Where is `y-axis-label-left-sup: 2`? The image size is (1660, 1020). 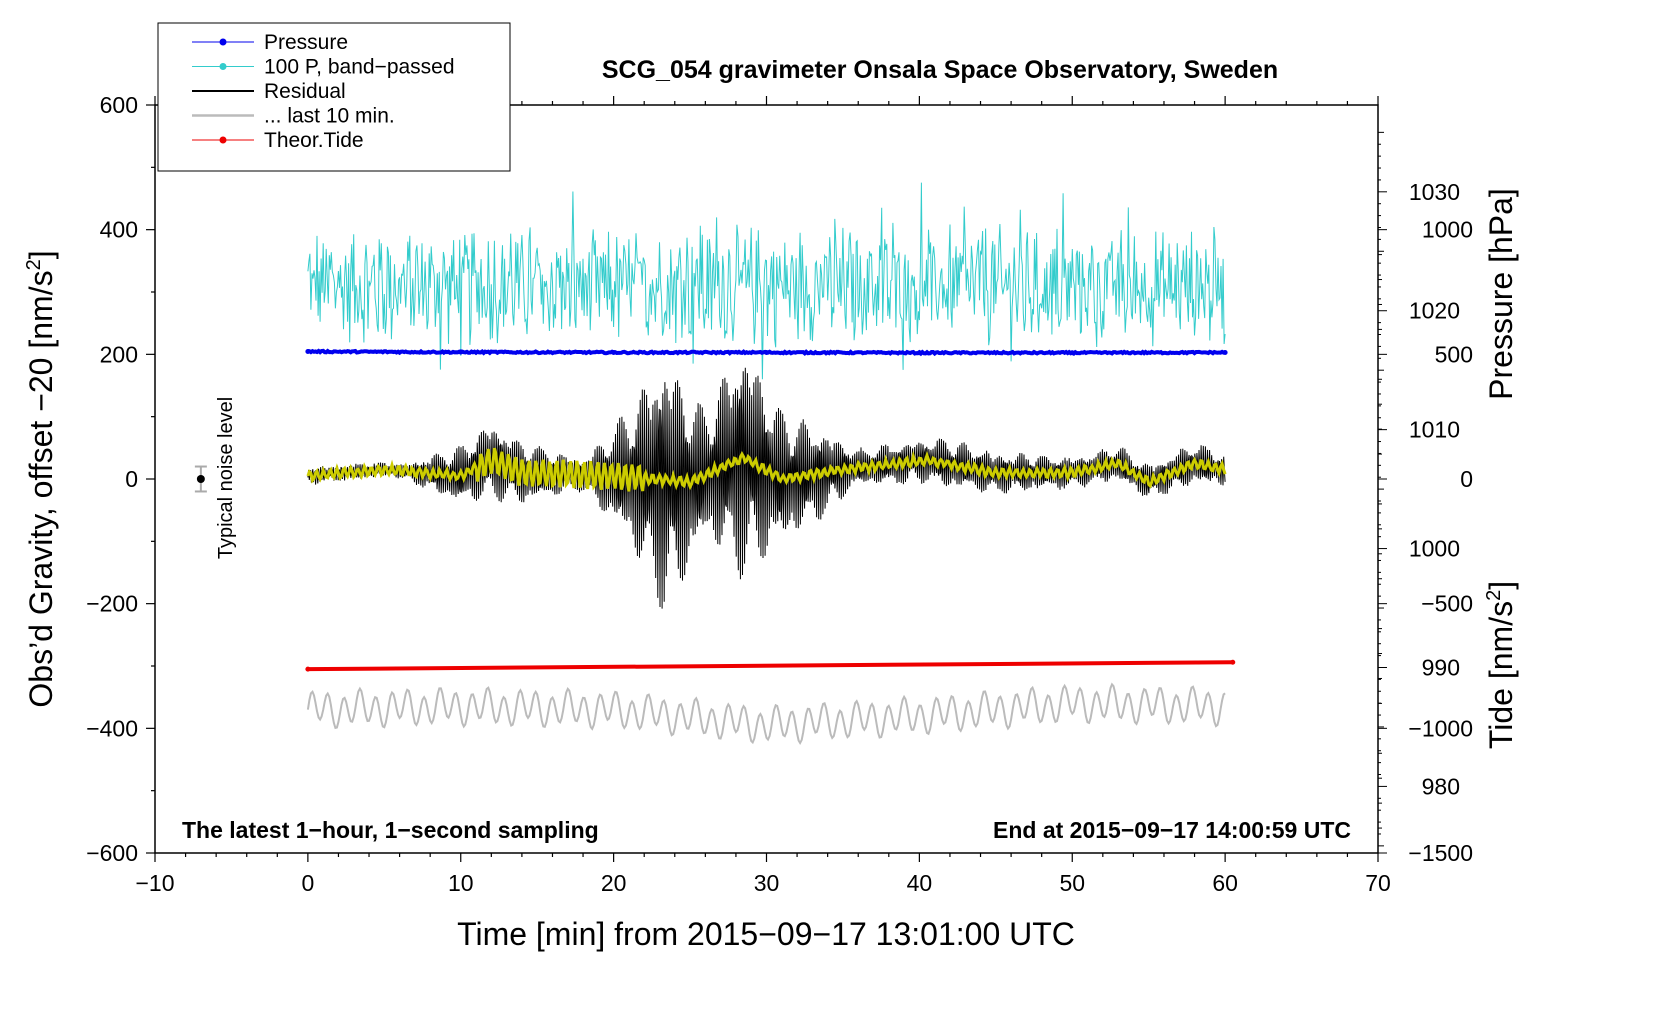
y-axis-label-left-sup: 2 is located at coordinates (34, 264).